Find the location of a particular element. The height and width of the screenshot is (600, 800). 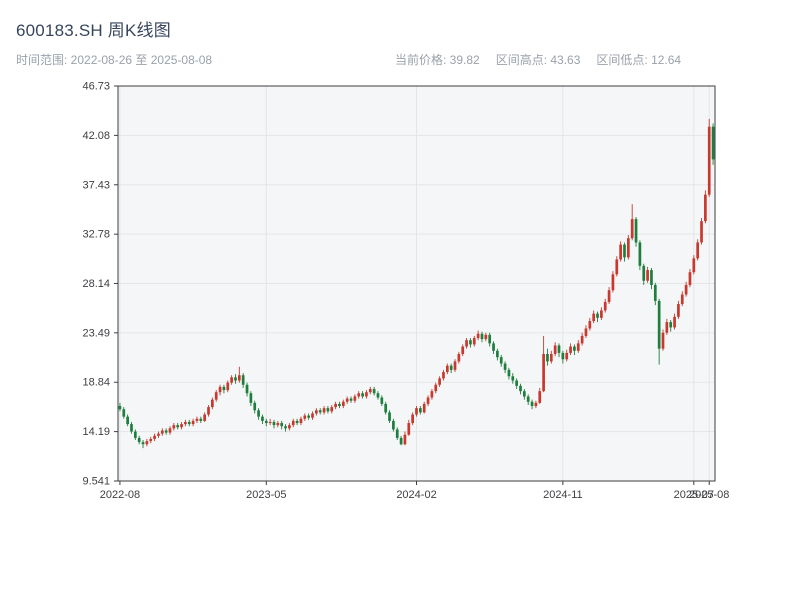

y-tick-label: 14.19 is located at coordinates (96, 432).